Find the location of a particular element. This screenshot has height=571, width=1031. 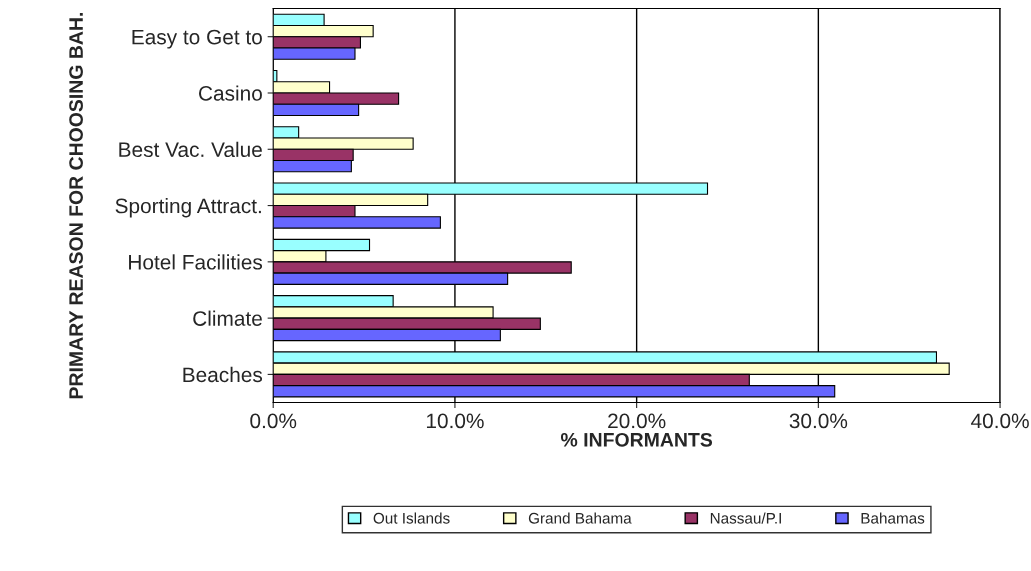

y-tick-label: Beaches is located at coordinates (223, 374).